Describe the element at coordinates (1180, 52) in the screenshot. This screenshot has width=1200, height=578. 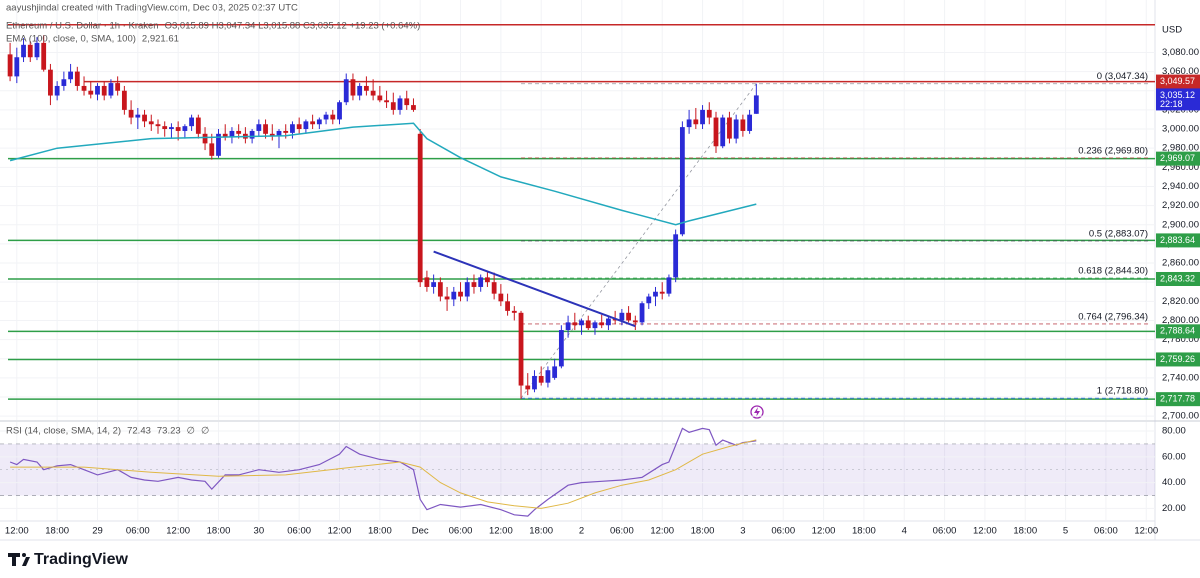
I see `y-tick-label: 3,080.00` at that location.